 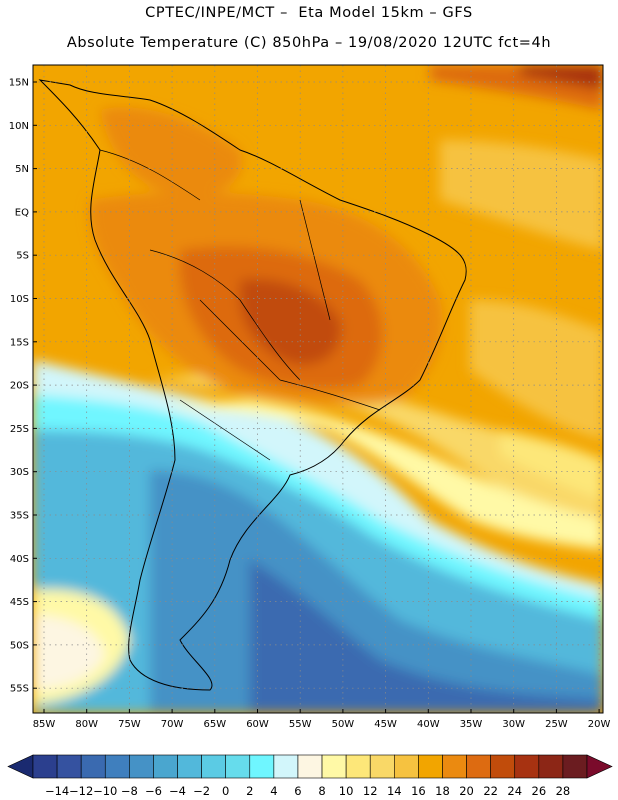 What do you see at coordinates (19, 126) in the screenshot?
I see `lat-tick-label: 10N` at bounding box center [19, 126].